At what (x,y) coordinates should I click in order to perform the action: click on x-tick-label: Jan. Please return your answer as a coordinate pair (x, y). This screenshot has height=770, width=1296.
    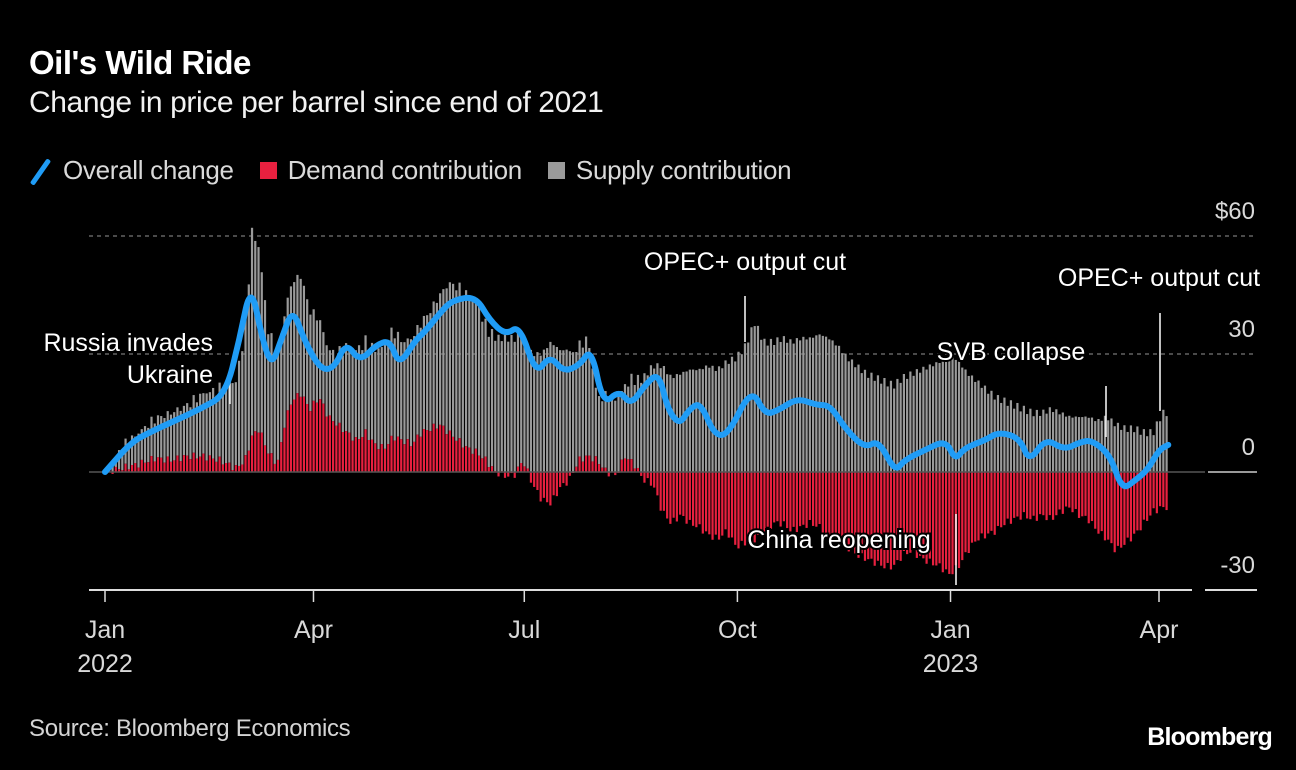
    Looking at the image, I should click on (105, 630).